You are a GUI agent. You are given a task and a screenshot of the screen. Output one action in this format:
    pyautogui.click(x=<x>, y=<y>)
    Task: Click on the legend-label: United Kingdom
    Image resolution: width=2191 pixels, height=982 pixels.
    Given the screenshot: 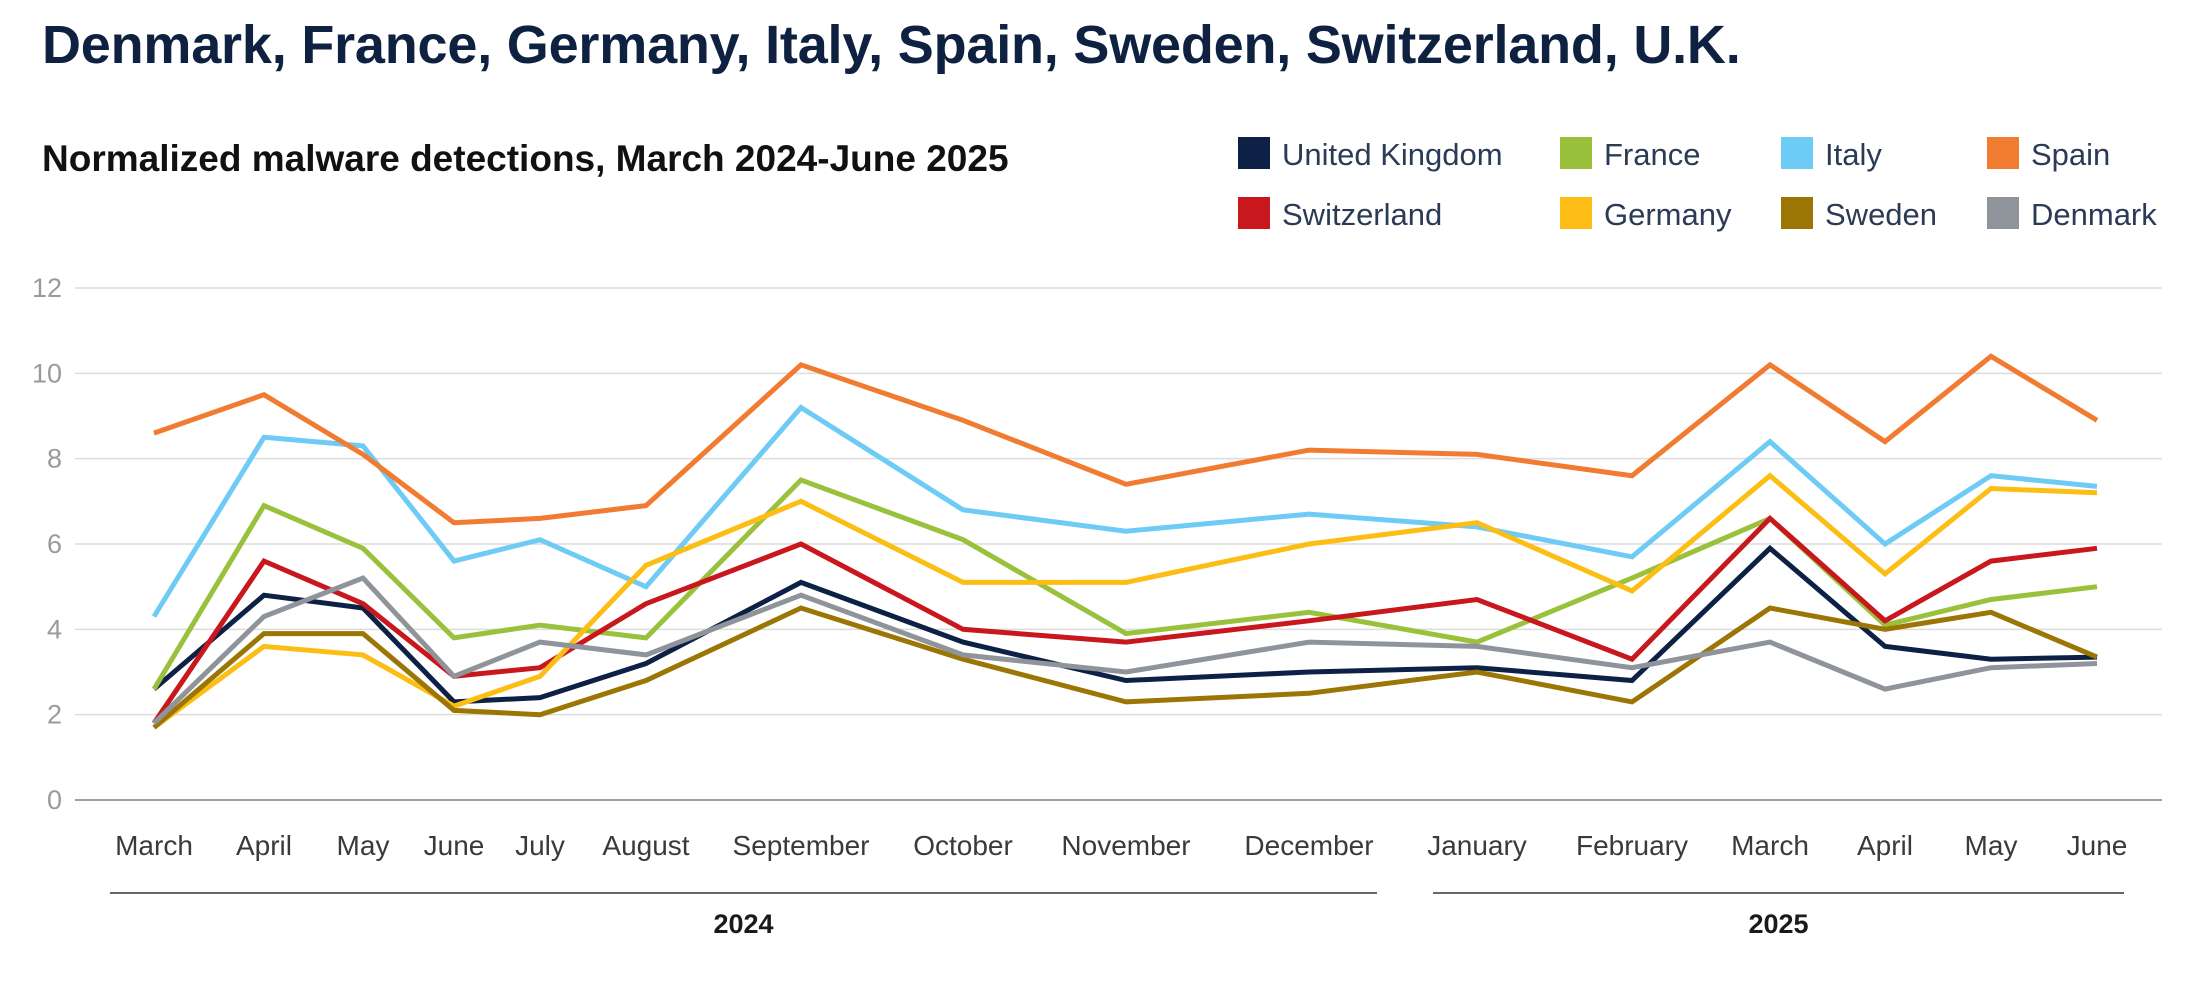 What is the action you would take?
    pyautogui.click(x=1392, y=154)
    